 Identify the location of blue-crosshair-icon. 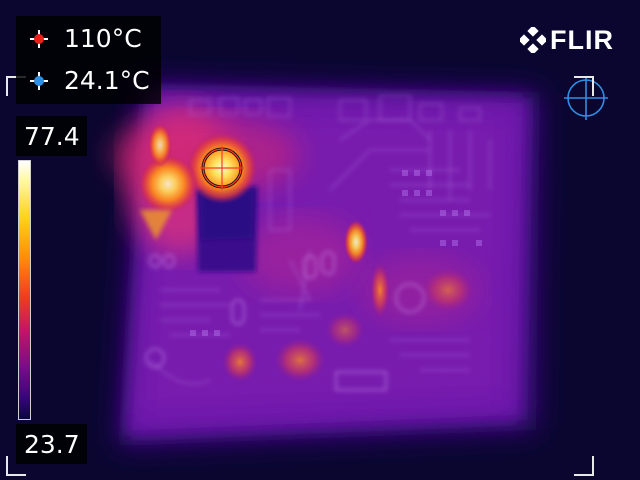
(39, 81).